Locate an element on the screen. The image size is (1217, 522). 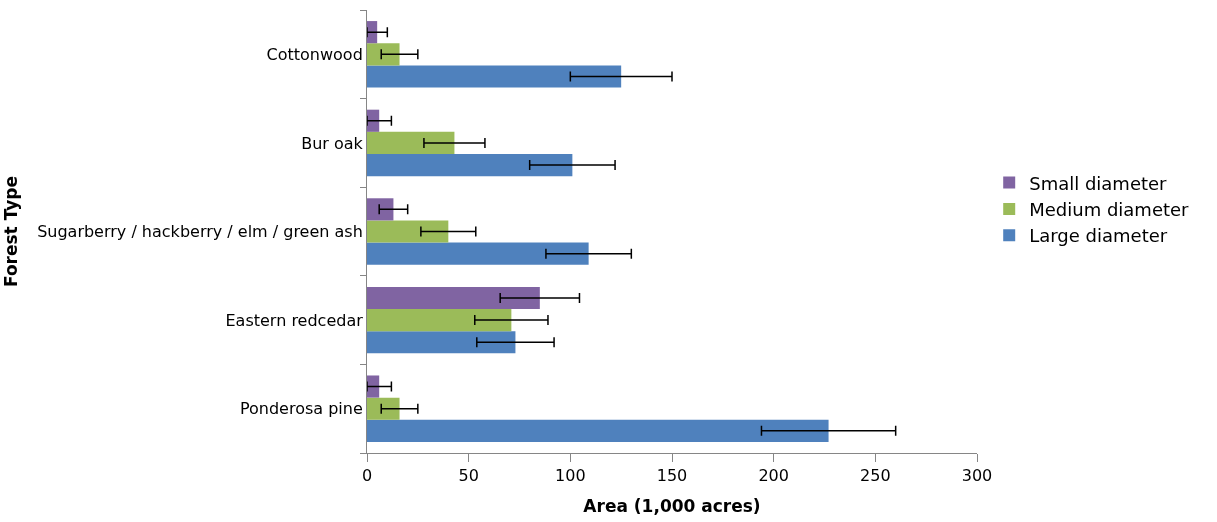
y-tick-label: Cottonwood is located at coordinates (314, 54).